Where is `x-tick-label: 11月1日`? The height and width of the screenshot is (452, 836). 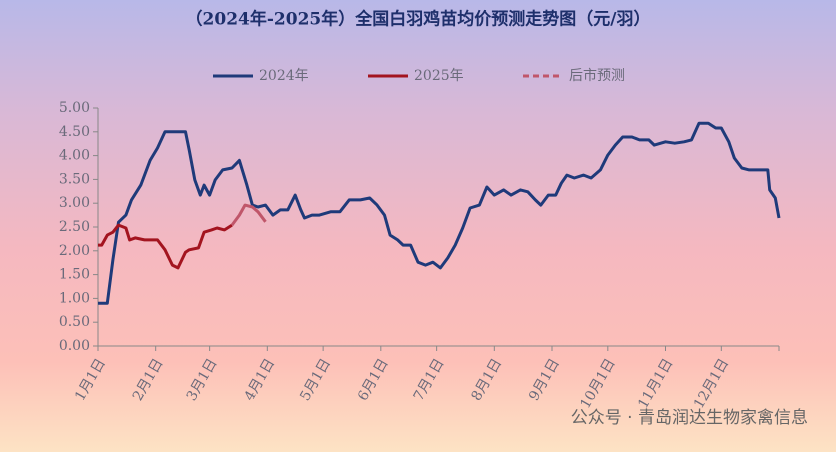 x-tick-label: 11月1日 is located at coordinates (655, 383).